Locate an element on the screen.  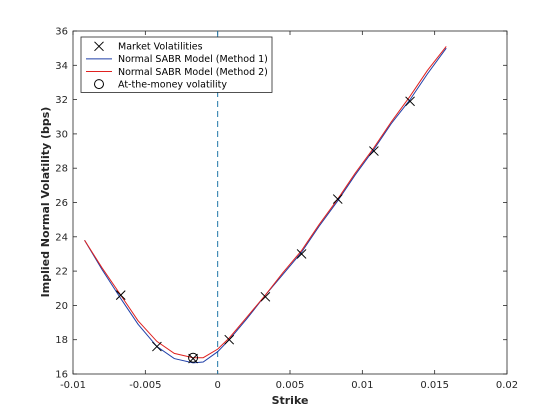
x-tick-label: 0.02 is located at coordinates (507, 385).